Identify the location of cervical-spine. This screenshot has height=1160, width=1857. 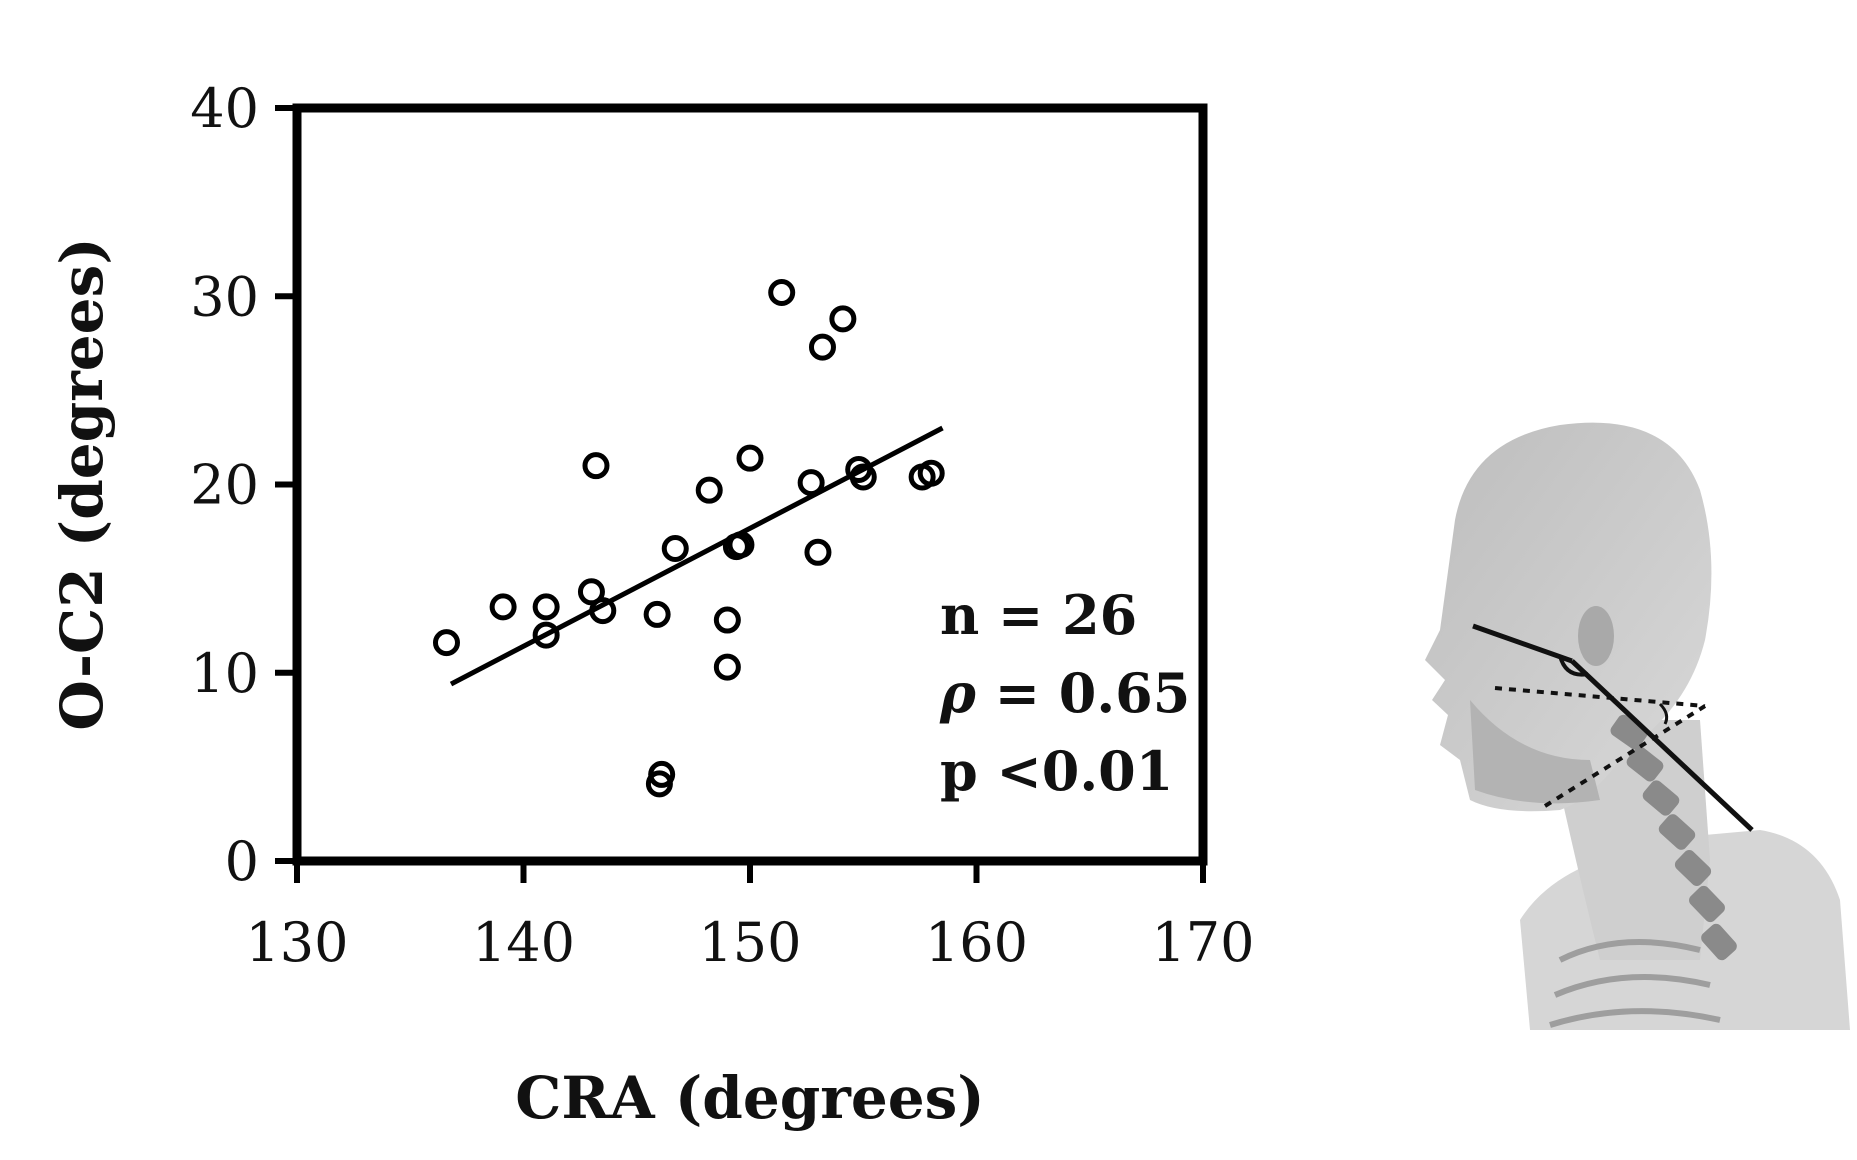
(1673, 837).